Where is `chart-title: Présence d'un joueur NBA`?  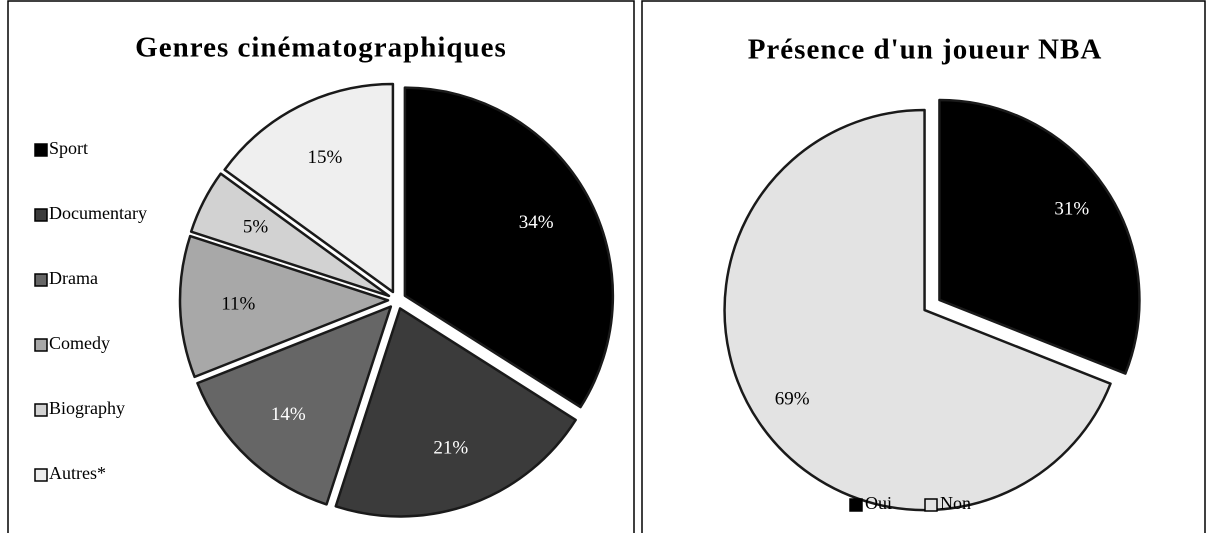 chart-title: Présence d'un joueur NBA is located at coordinates (925, 50).